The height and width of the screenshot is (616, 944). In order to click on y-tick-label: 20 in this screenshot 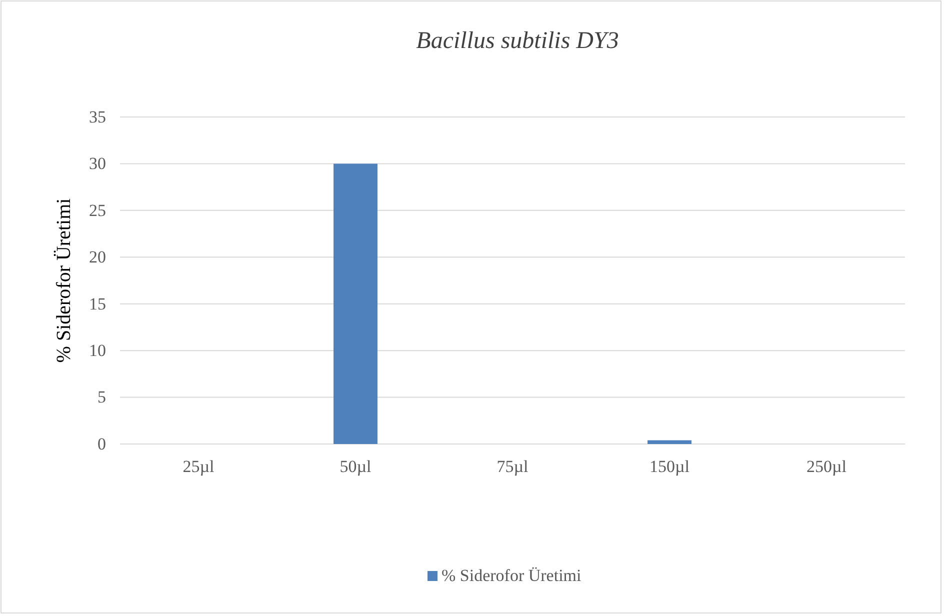, I will do `click(97, 257)`.